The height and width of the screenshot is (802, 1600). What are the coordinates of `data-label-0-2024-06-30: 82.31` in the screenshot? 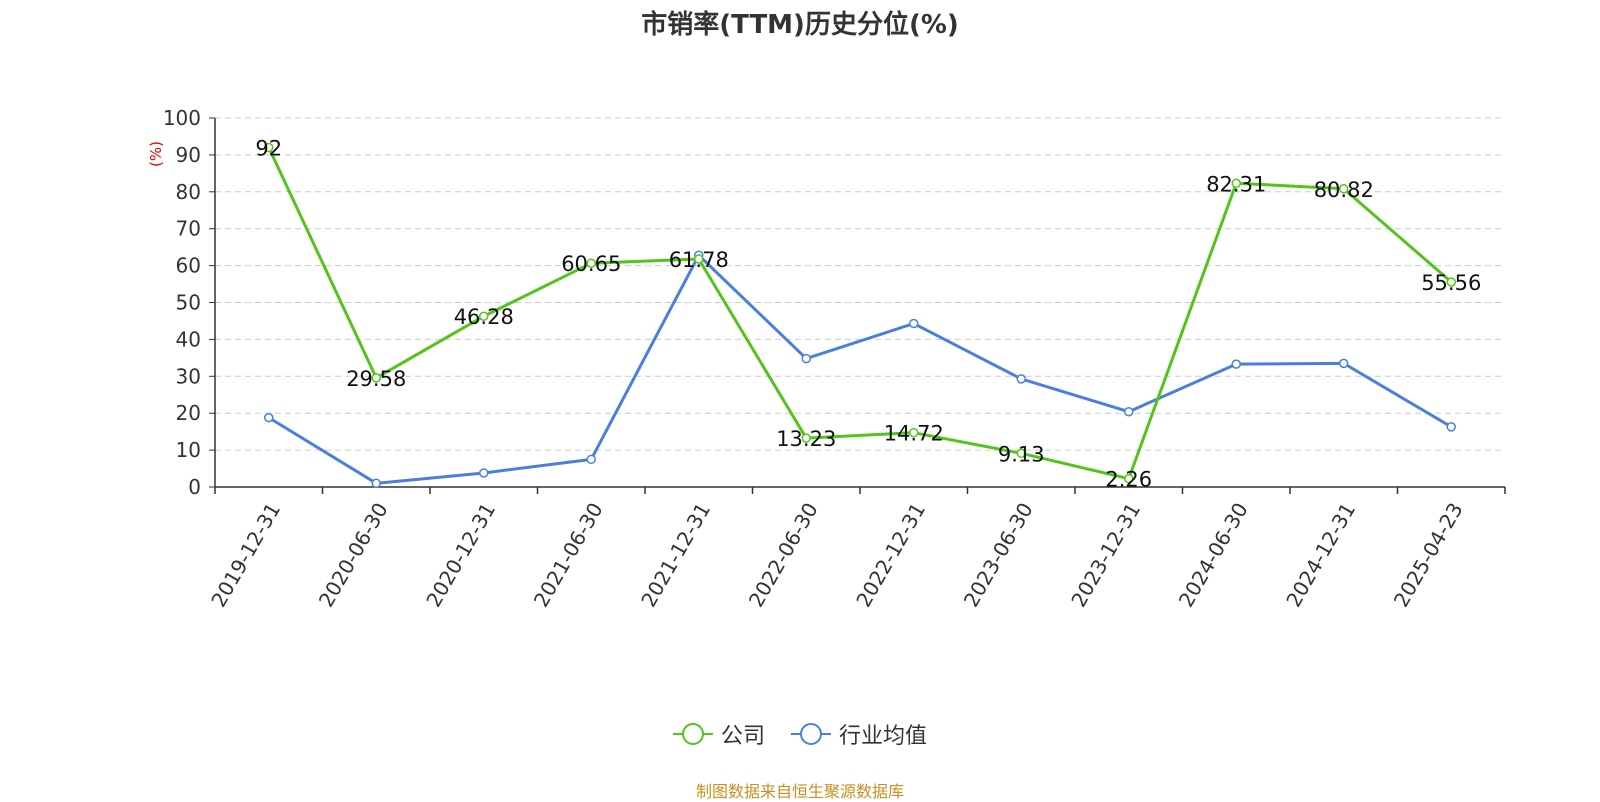 It's located at (1236, 184).